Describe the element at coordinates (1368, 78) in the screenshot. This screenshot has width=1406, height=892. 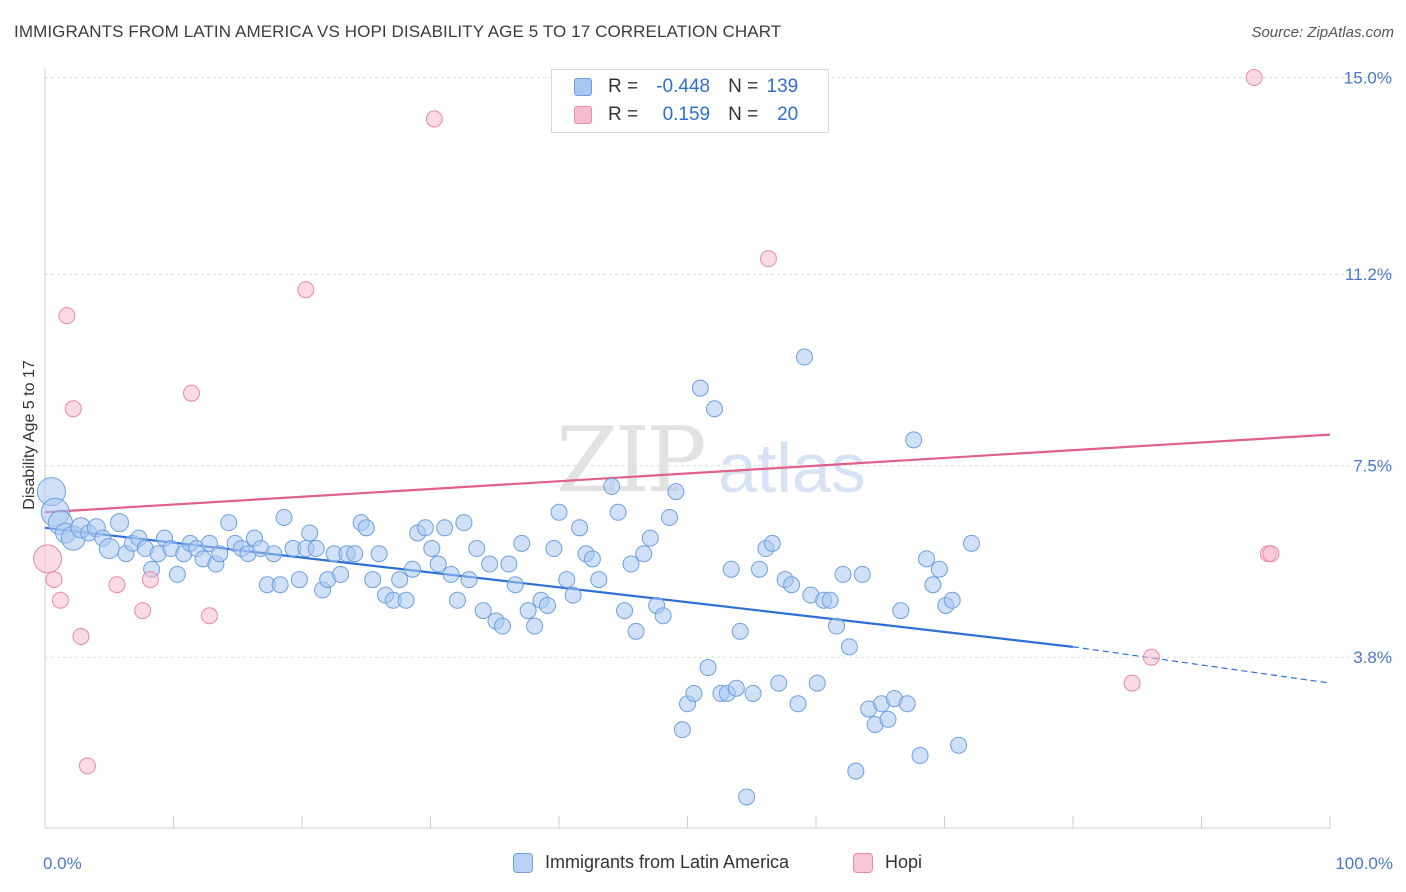
I see `y-tick-label: 15.0%` at that location.